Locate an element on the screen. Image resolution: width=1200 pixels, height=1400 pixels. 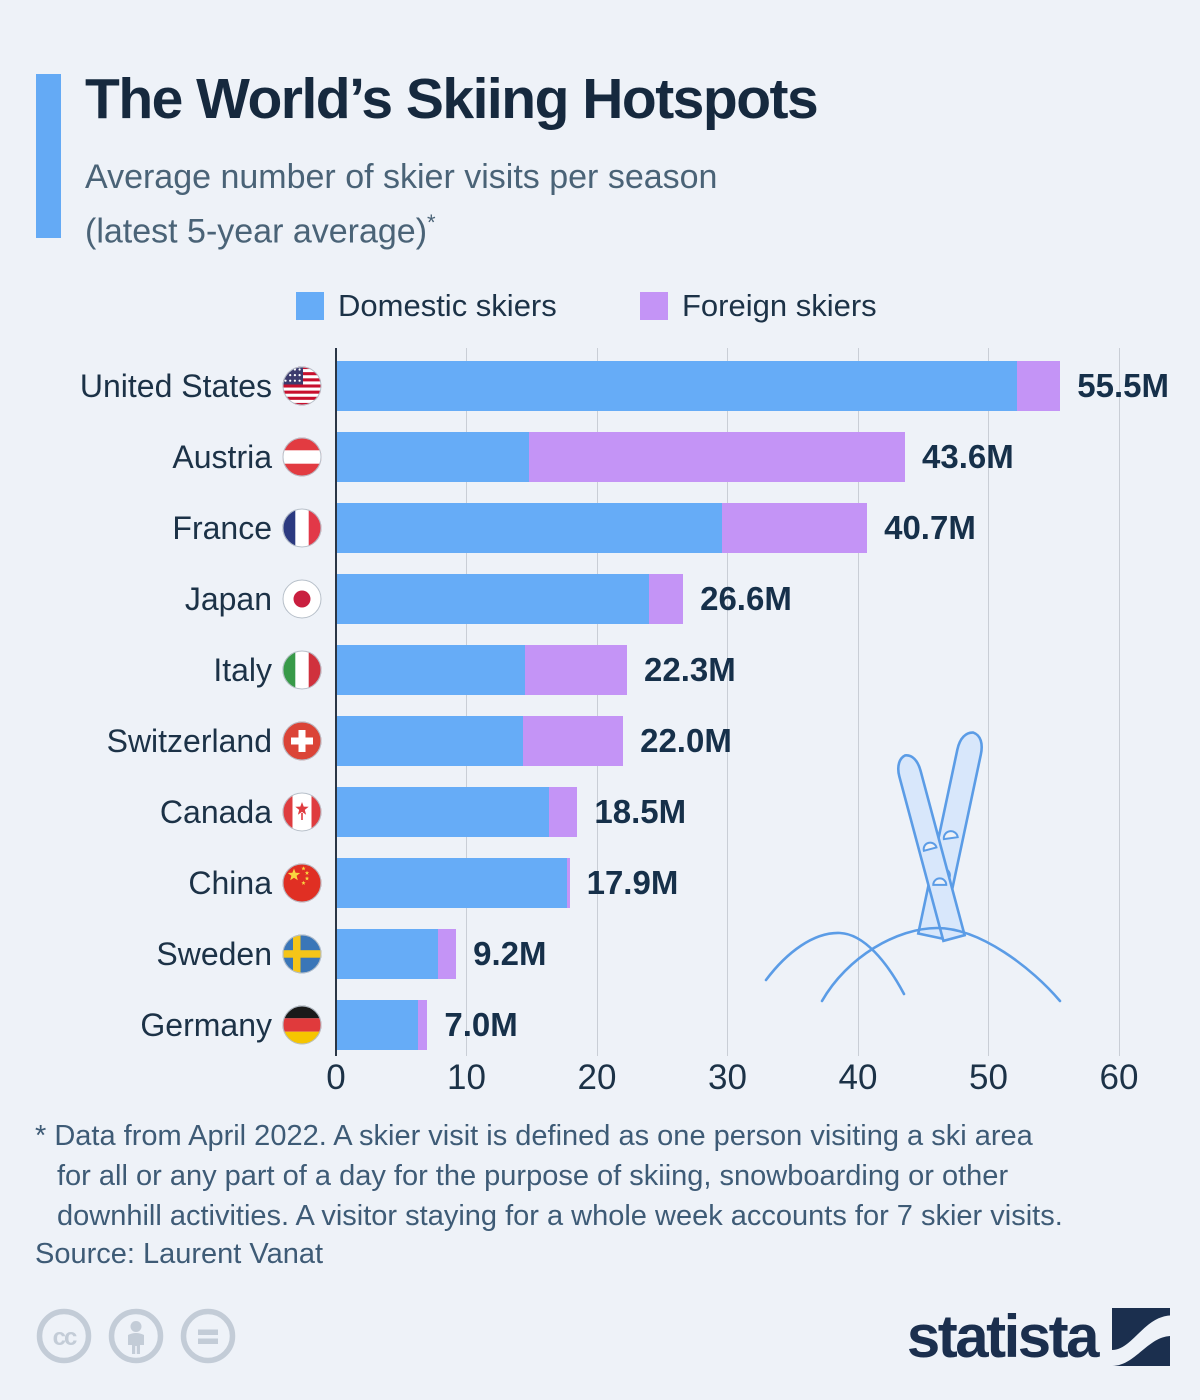
country-label-united-states: United States is located at coordinates (175, 386).